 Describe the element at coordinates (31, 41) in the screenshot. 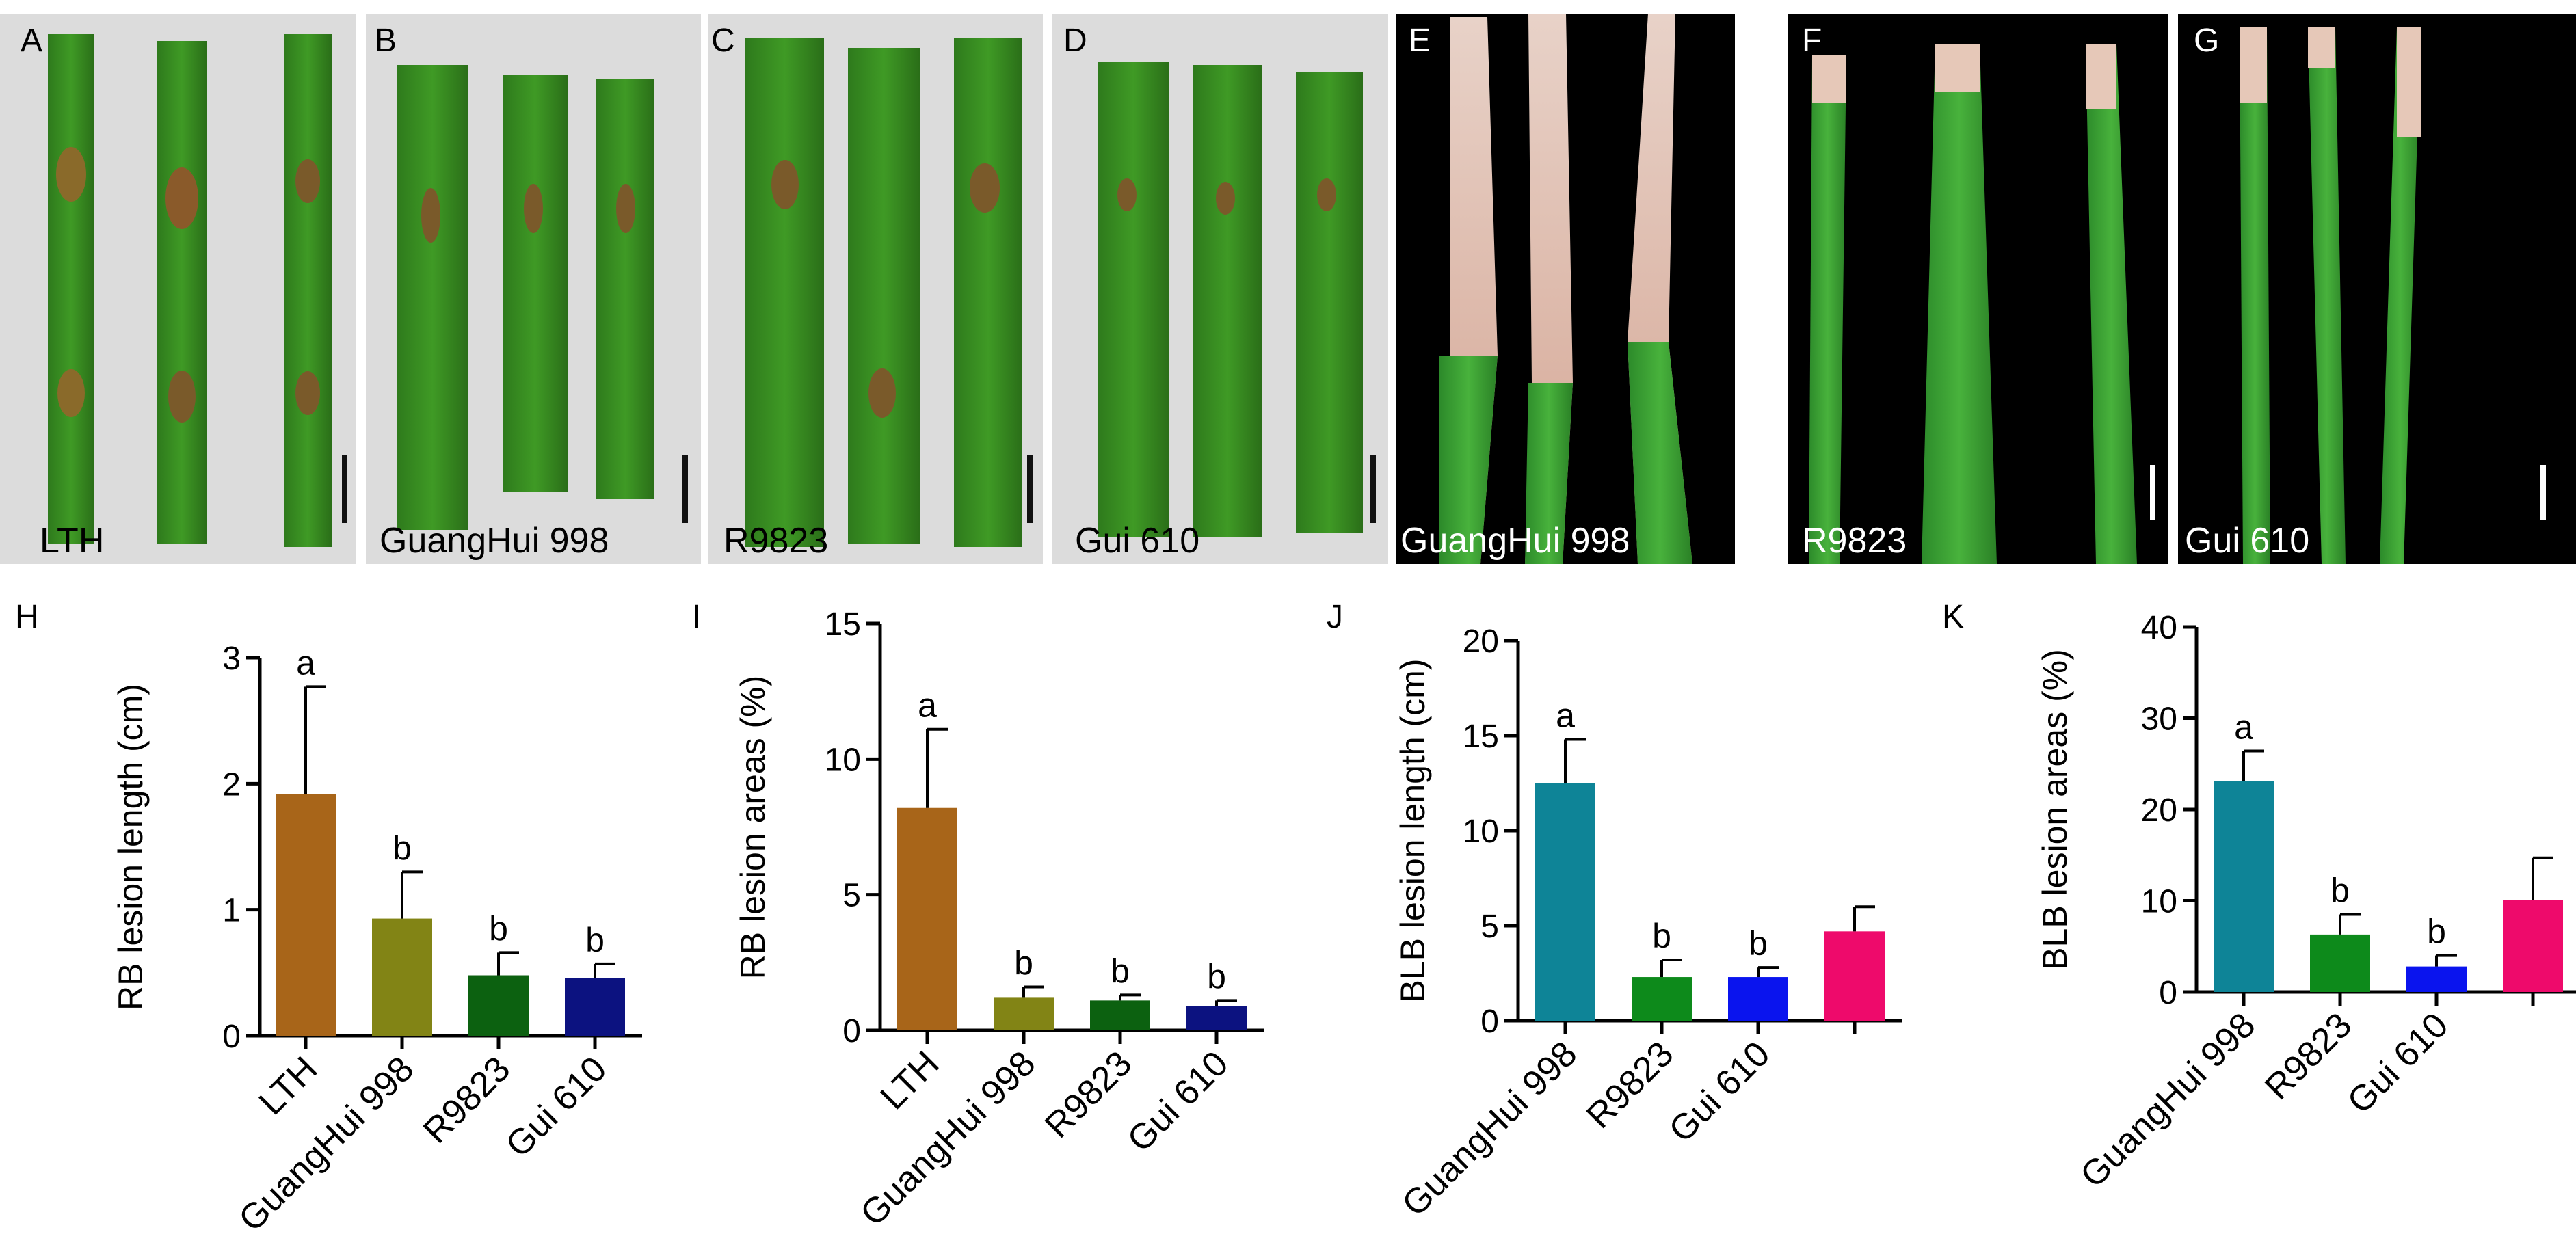

I see `panel-letter: A` at that location.